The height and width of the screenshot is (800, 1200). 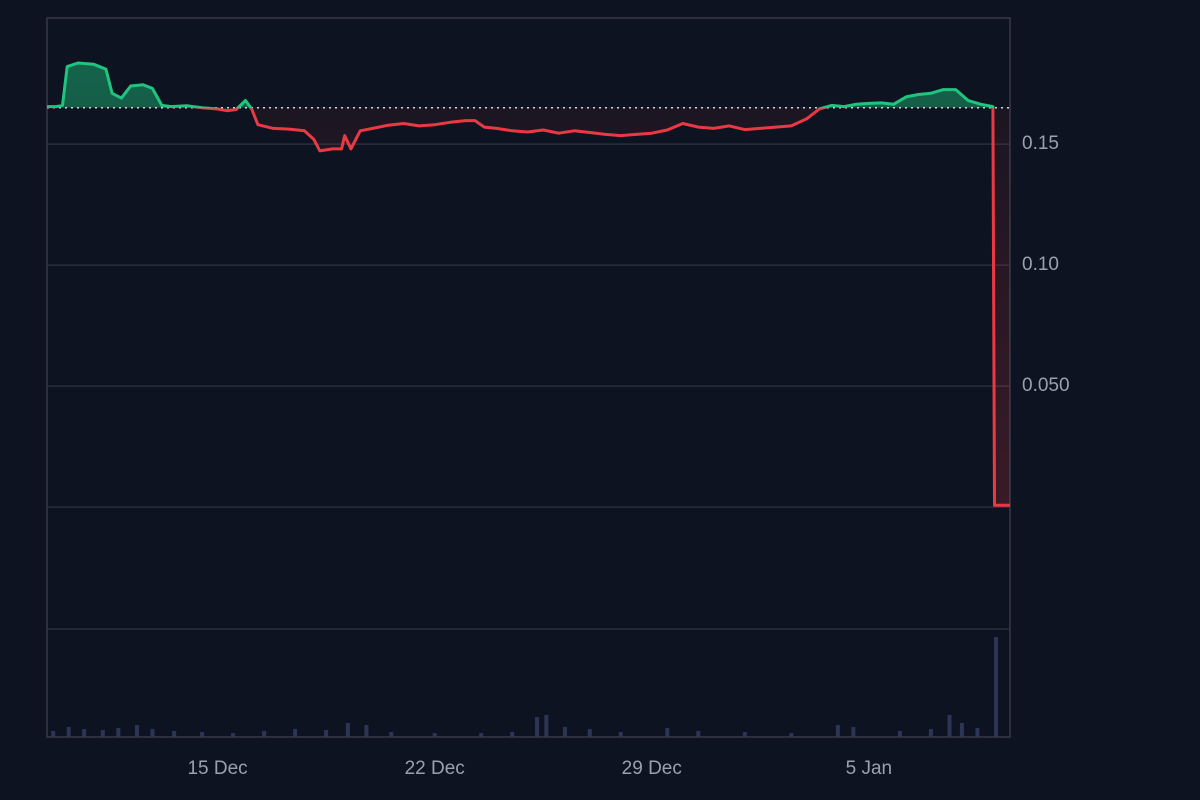 What do you see at coordinates (652, 768) in the screenshot?
I see `x-tick-label: 29 Dec` at bounding box center [652, 768].